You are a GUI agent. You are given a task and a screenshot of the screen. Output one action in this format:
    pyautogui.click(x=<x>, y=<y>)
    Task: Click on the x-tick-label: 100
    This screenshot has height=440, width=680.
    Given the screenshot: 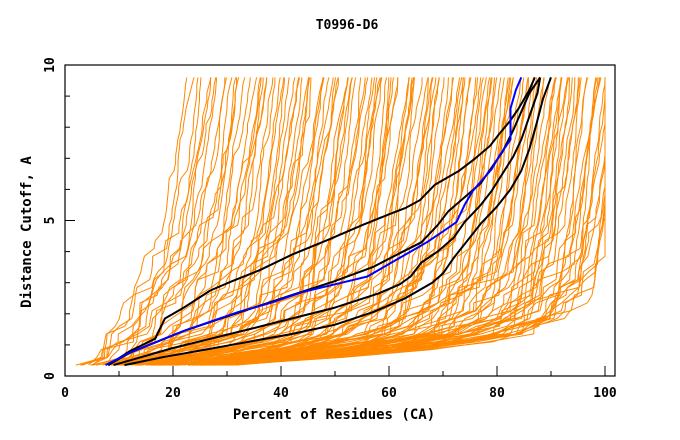 What is the action you would take?
    pyautogui.click(x=605, y=393)
    